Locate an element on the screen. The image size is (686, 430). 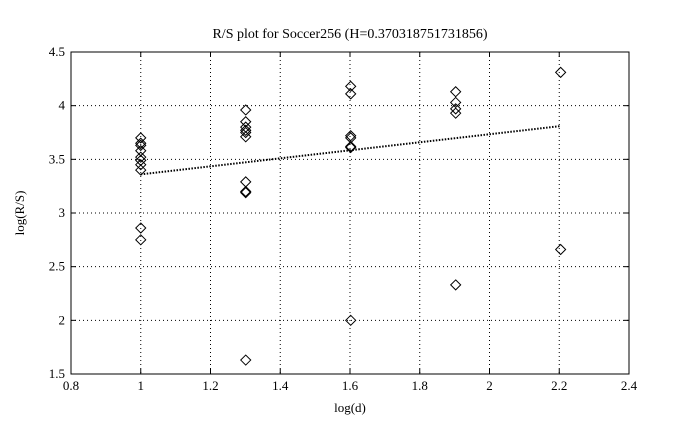
x-tick-label: 1 is located at coordinates (141, 385).